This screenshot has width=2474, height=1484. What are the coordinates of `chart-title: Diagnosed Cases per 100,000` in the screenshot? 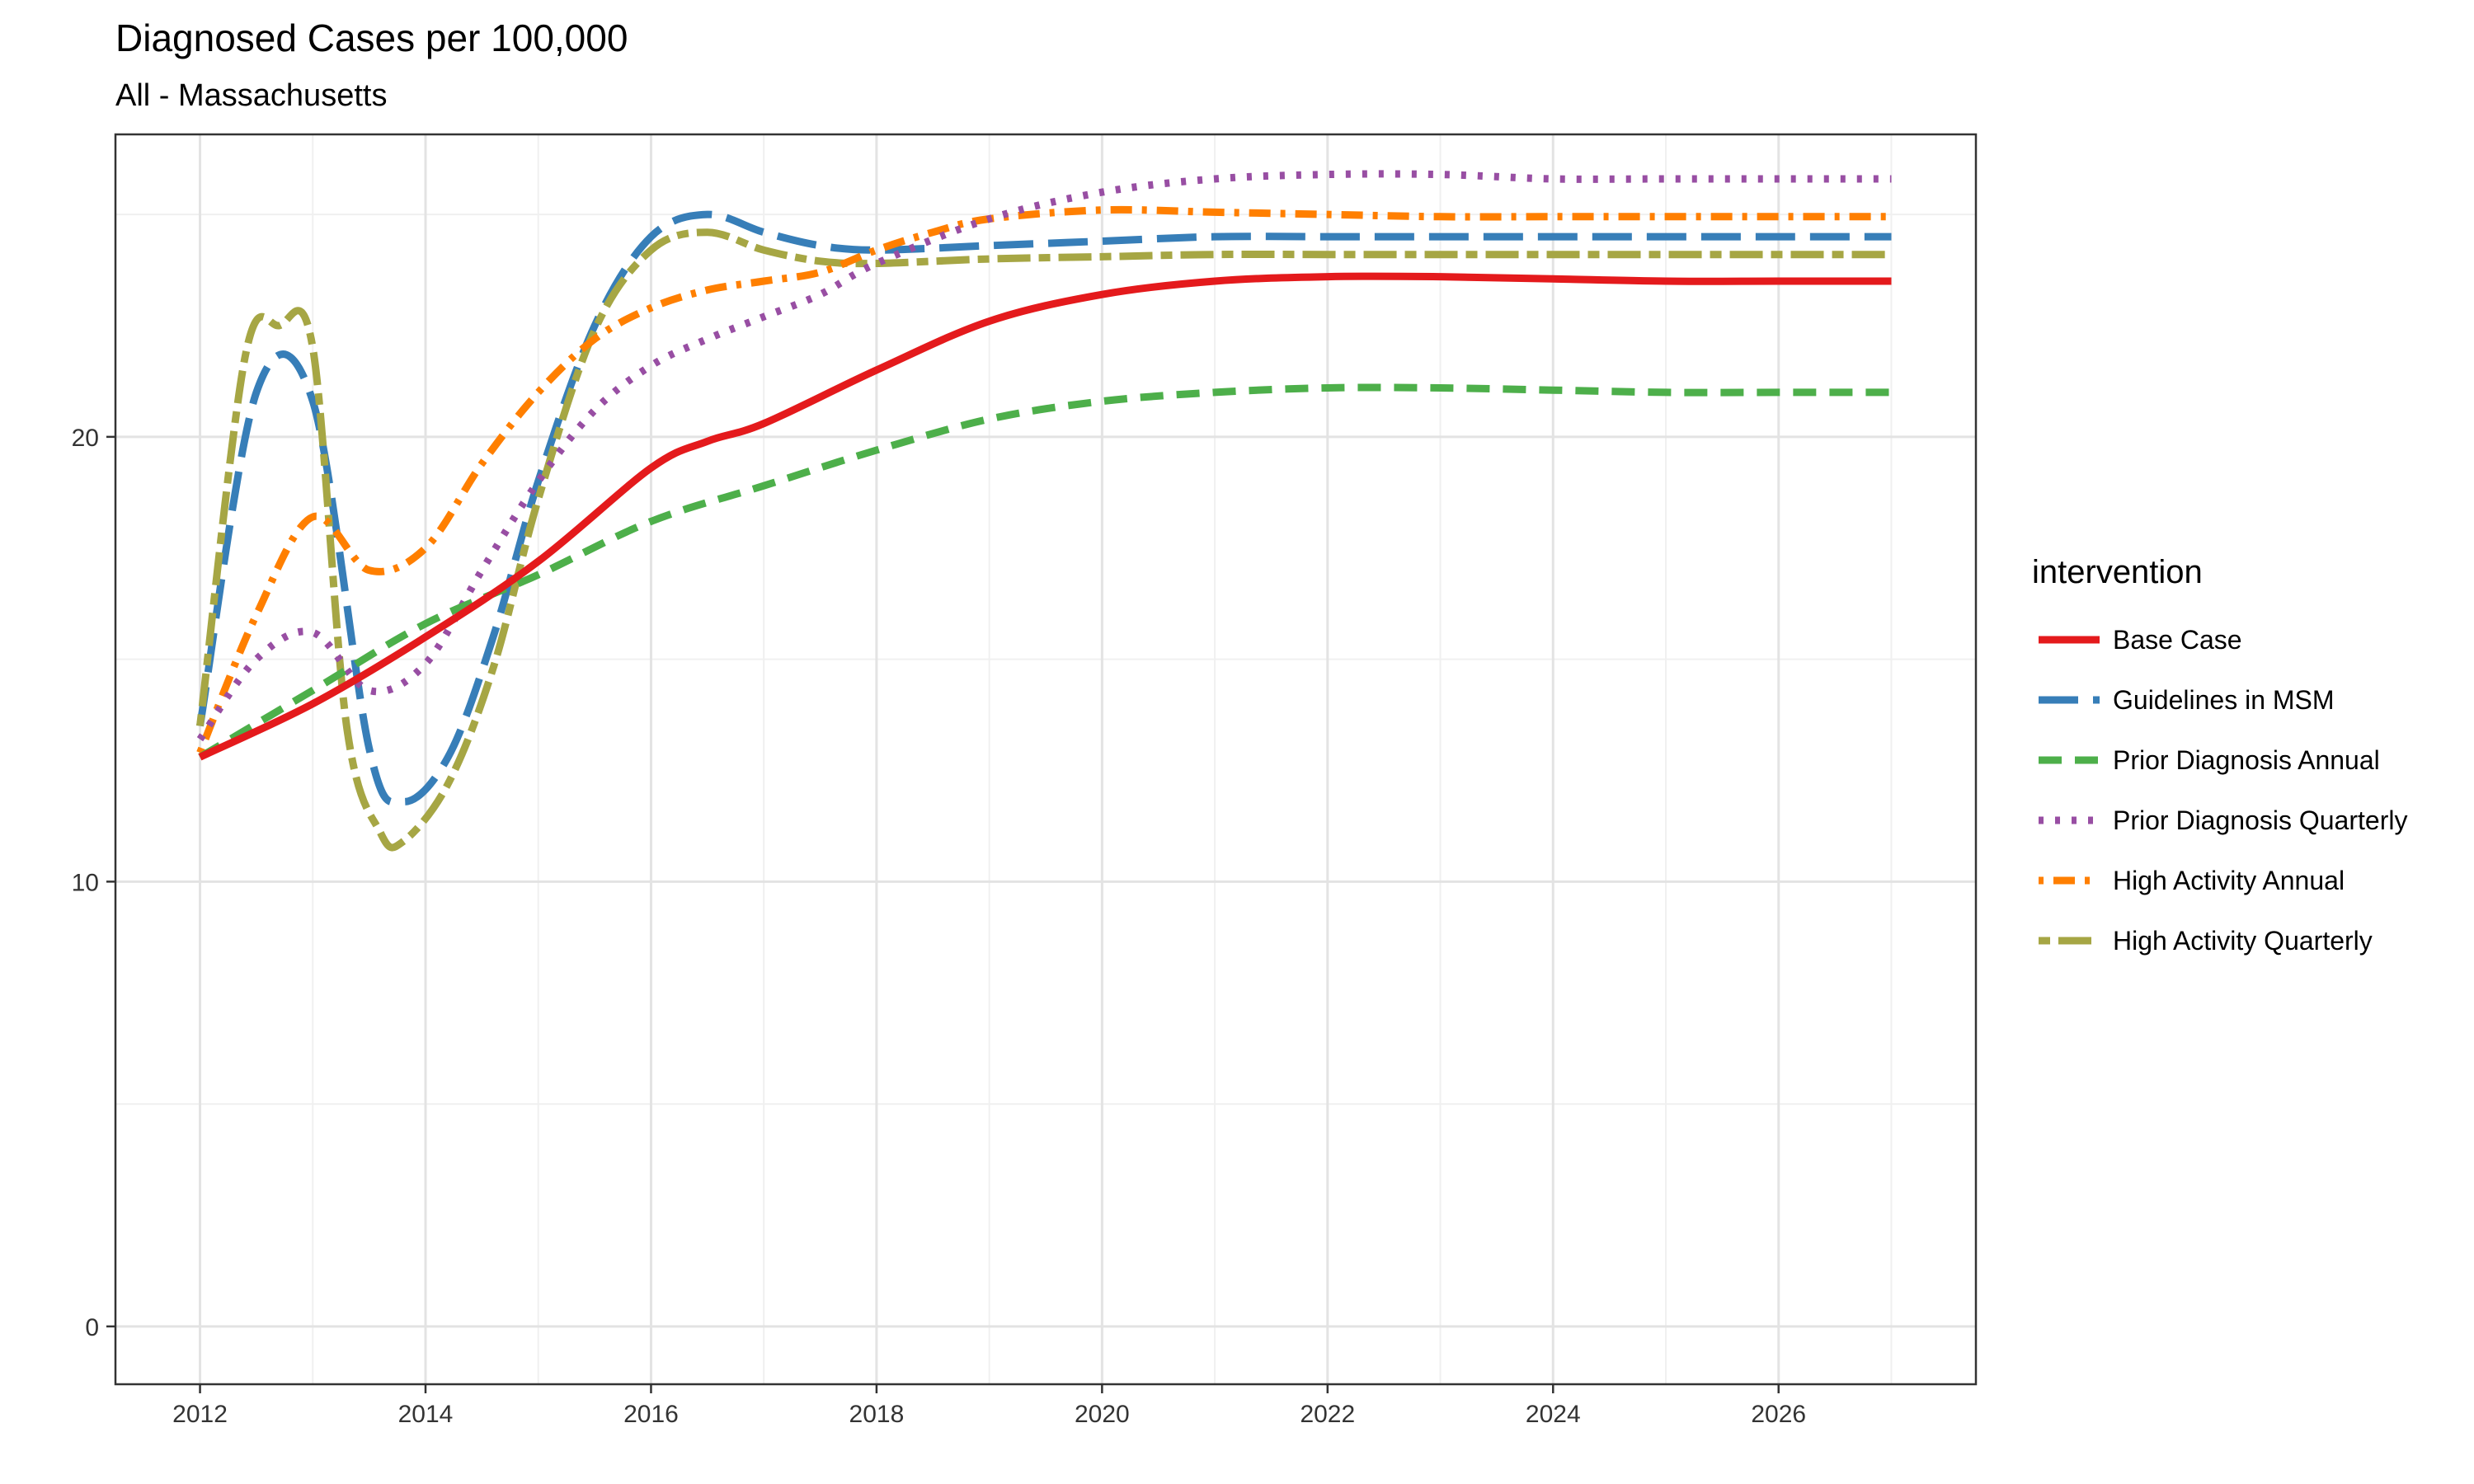 It's located at (371, 37).